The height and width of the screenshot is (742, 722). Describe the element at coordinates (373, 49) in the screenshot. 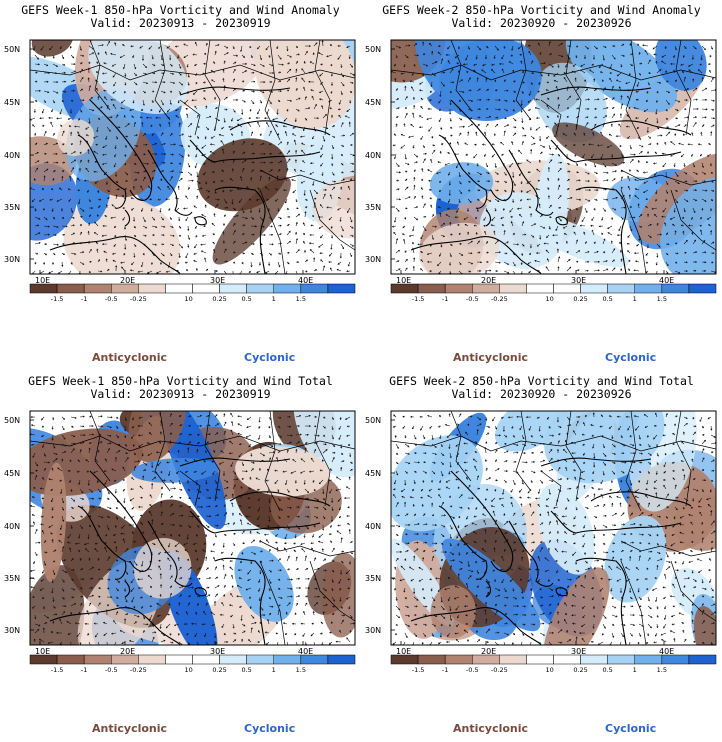

I see `latitude-label: 50N` at that location.